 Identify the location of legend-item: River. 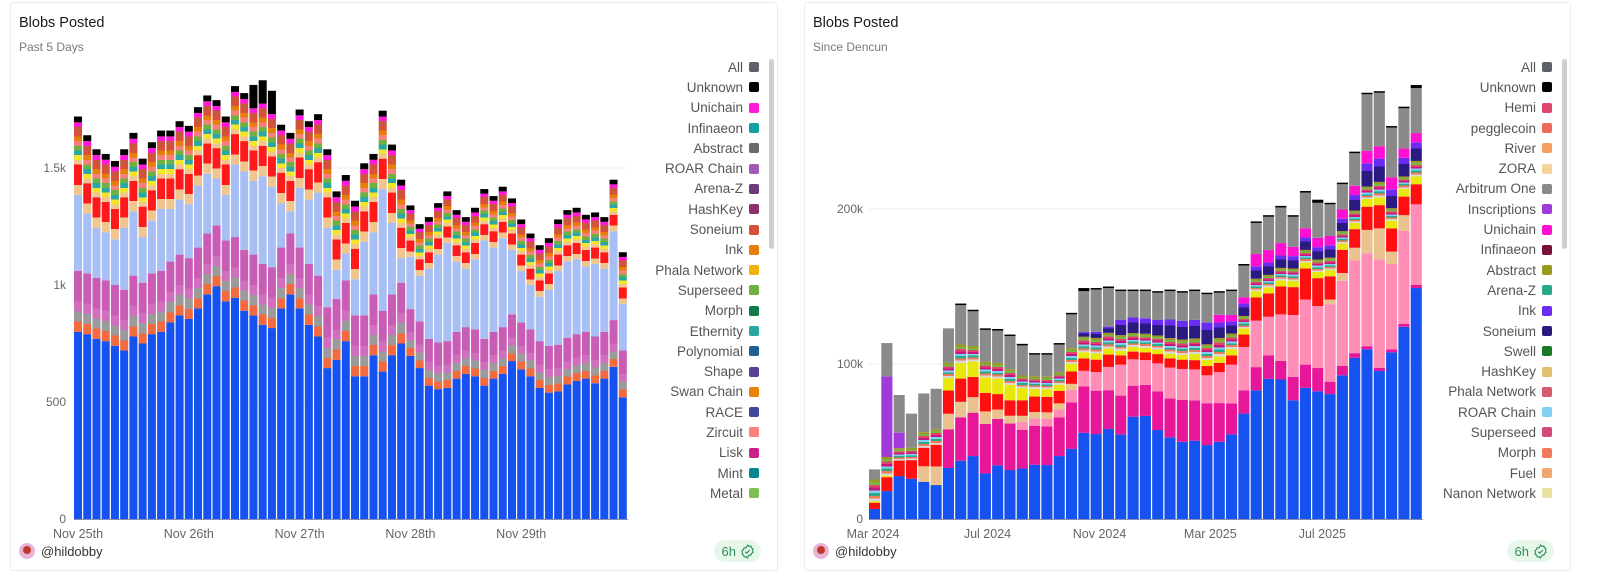
(1469, 148).